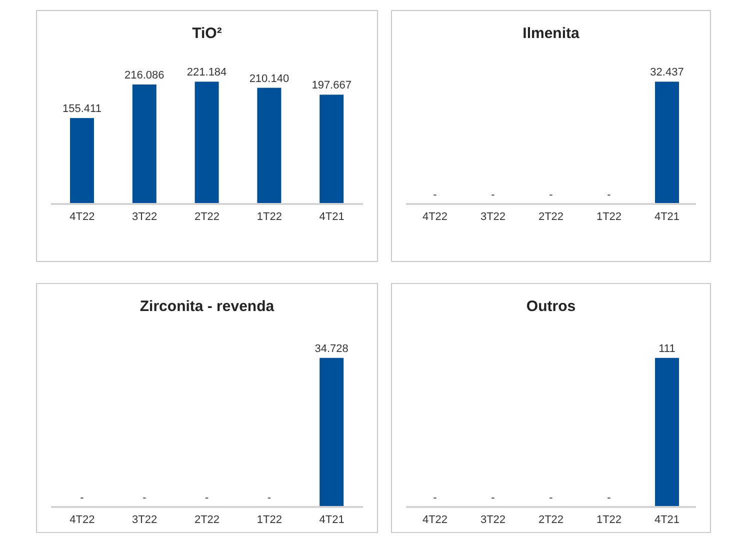 The height and width of the screenshot is (539, 746). What do you see at coordinates (144, 76) in the screenshot?
I see `data-label: 216.086` at bounding box center [144, 76].